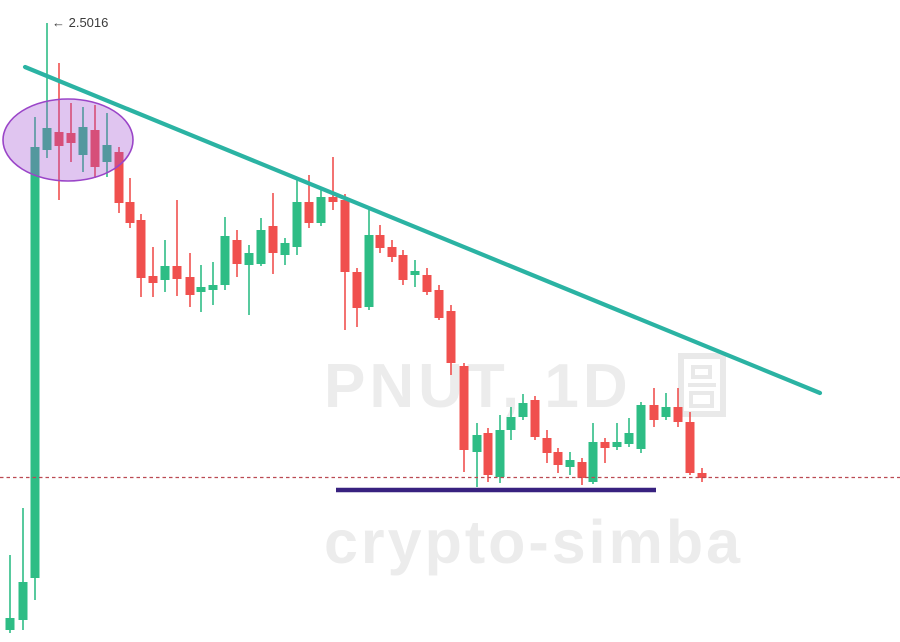  I want to click on brand-watermark: crypto-simba, so click(533, 542).